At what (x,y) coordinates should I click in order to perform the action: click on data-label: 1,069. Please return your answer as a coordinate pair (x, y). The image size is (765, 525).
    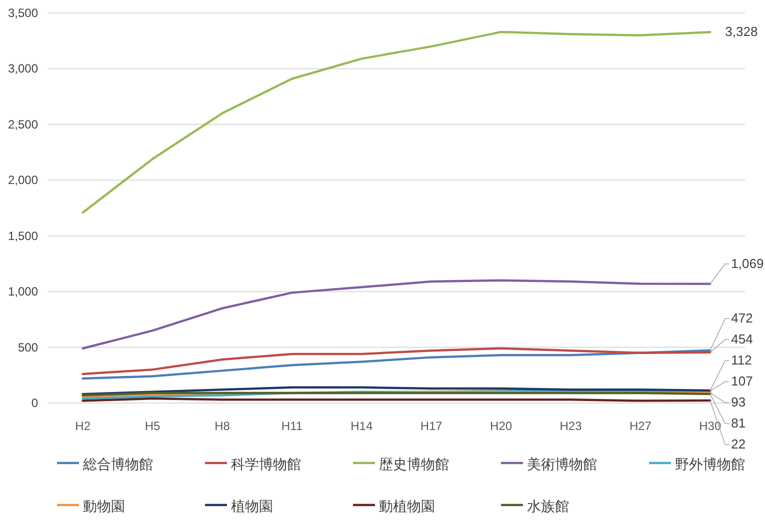
    Looking at the image, I should click on (747, 263).